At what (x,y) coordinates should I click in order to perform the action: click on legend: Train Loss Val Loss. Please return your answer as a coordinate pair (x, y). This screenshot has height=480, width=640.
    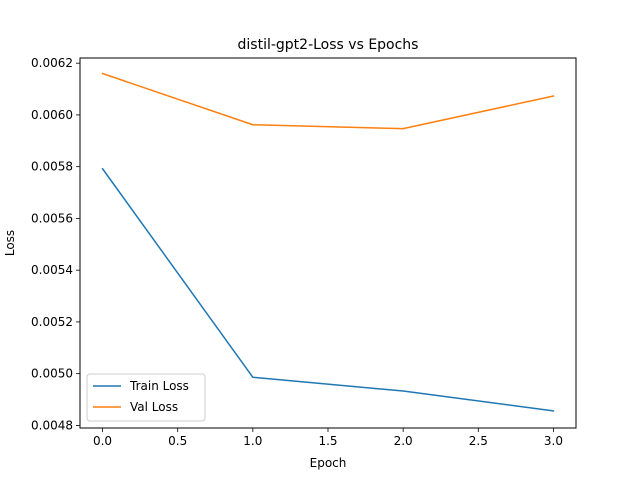
    Looking at the image, I should click on (146, 397).